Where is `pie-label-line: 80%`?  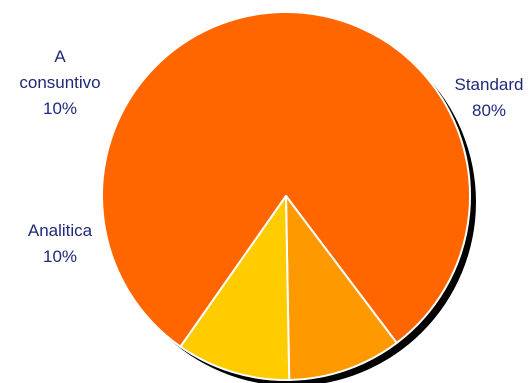 pie-label-line: 80% is located at coordinates (489, 110).